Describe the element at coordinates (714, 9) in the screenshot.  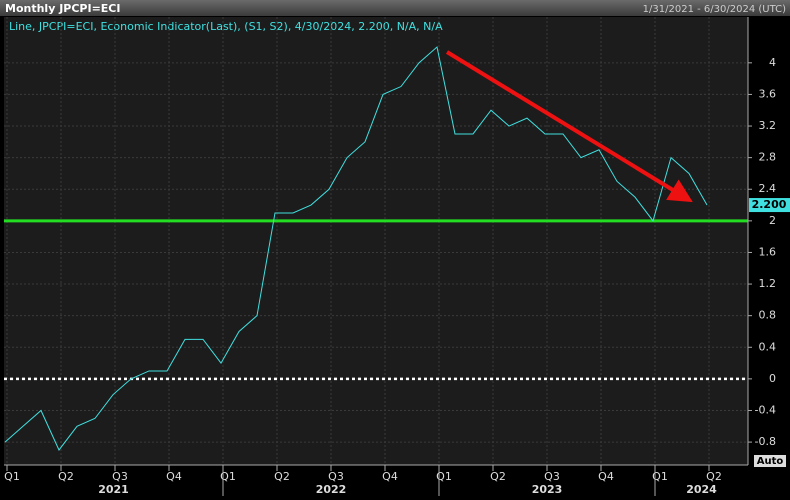
I see `date-range: 1/31/2021 - 6/30/2024 (UTC)` at that location.